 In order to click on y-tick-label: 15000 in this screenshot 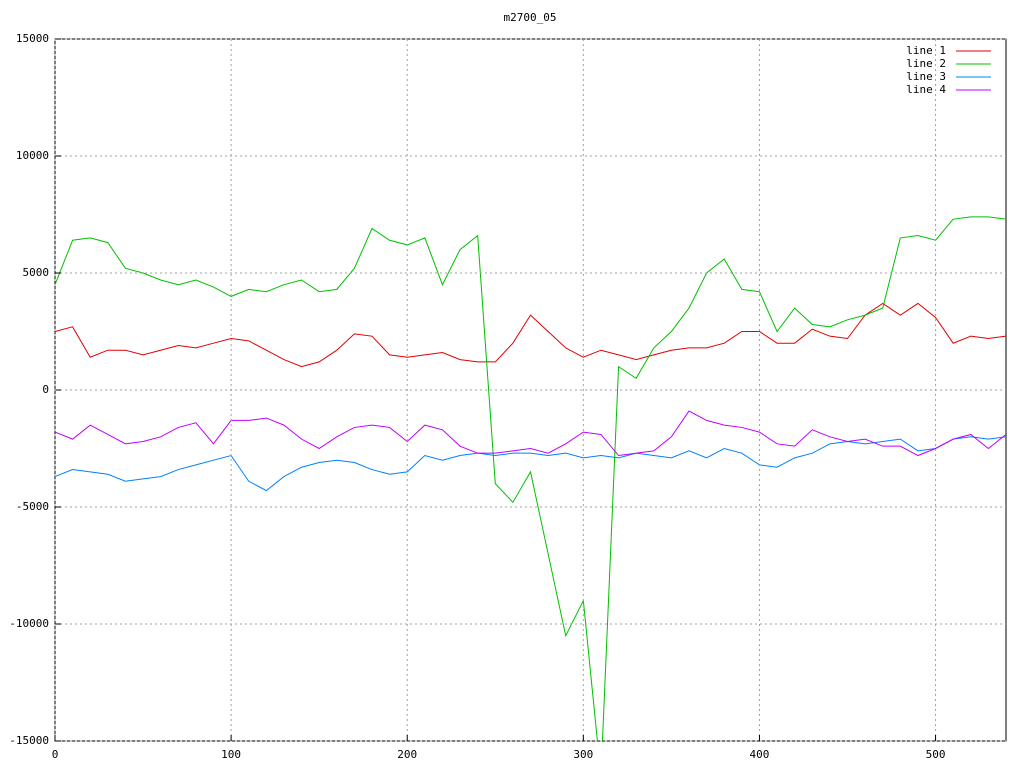, I will do `click(32, 38)`.